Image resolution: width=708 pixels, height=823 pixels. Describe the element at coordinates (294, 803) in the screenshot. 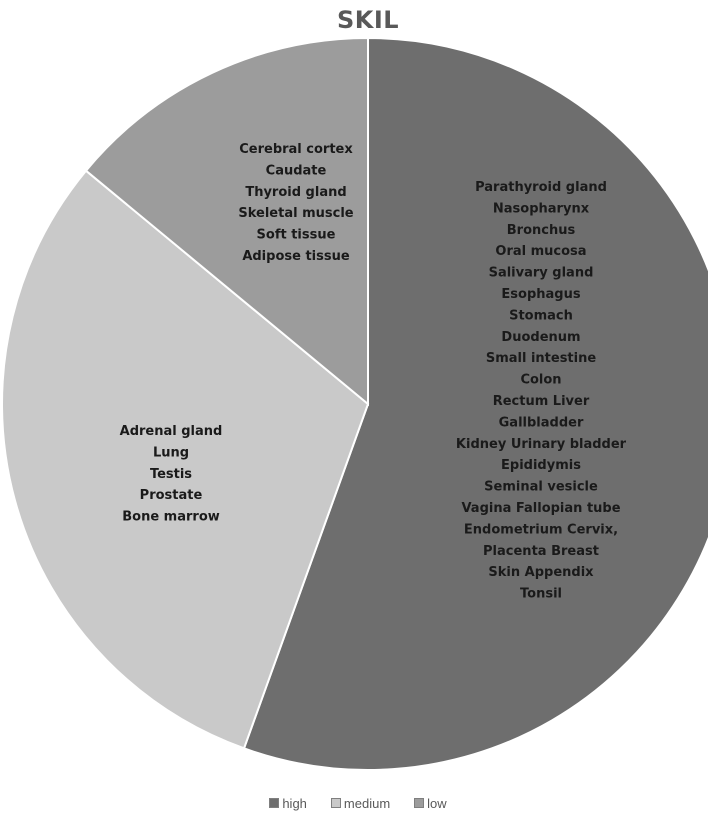

I see `legend-label-high: high` at that location.